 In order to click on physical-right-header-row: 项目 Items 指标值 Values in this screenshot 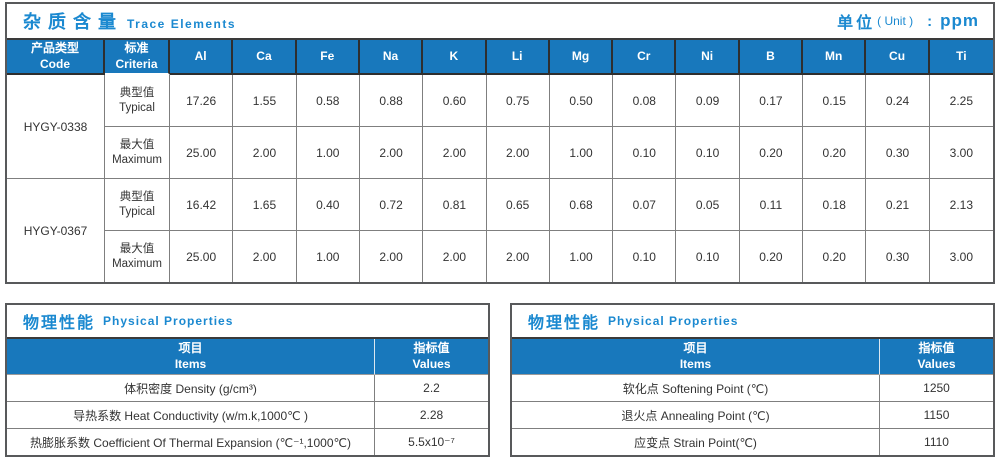, I will do `click(752, 356)`.